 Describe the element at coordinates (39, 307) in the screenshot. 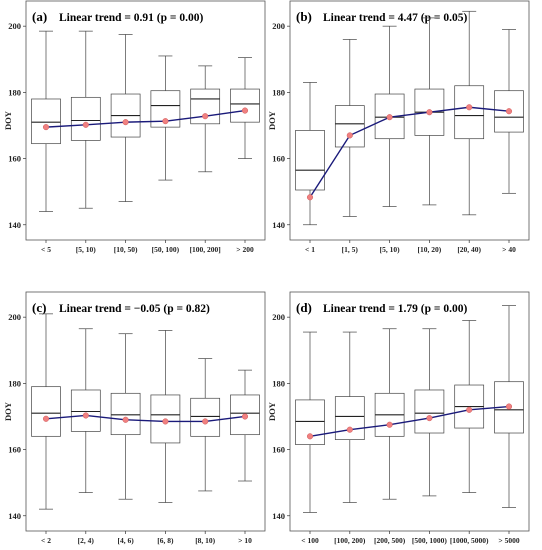

I see `panel-label: (c)` at that location.